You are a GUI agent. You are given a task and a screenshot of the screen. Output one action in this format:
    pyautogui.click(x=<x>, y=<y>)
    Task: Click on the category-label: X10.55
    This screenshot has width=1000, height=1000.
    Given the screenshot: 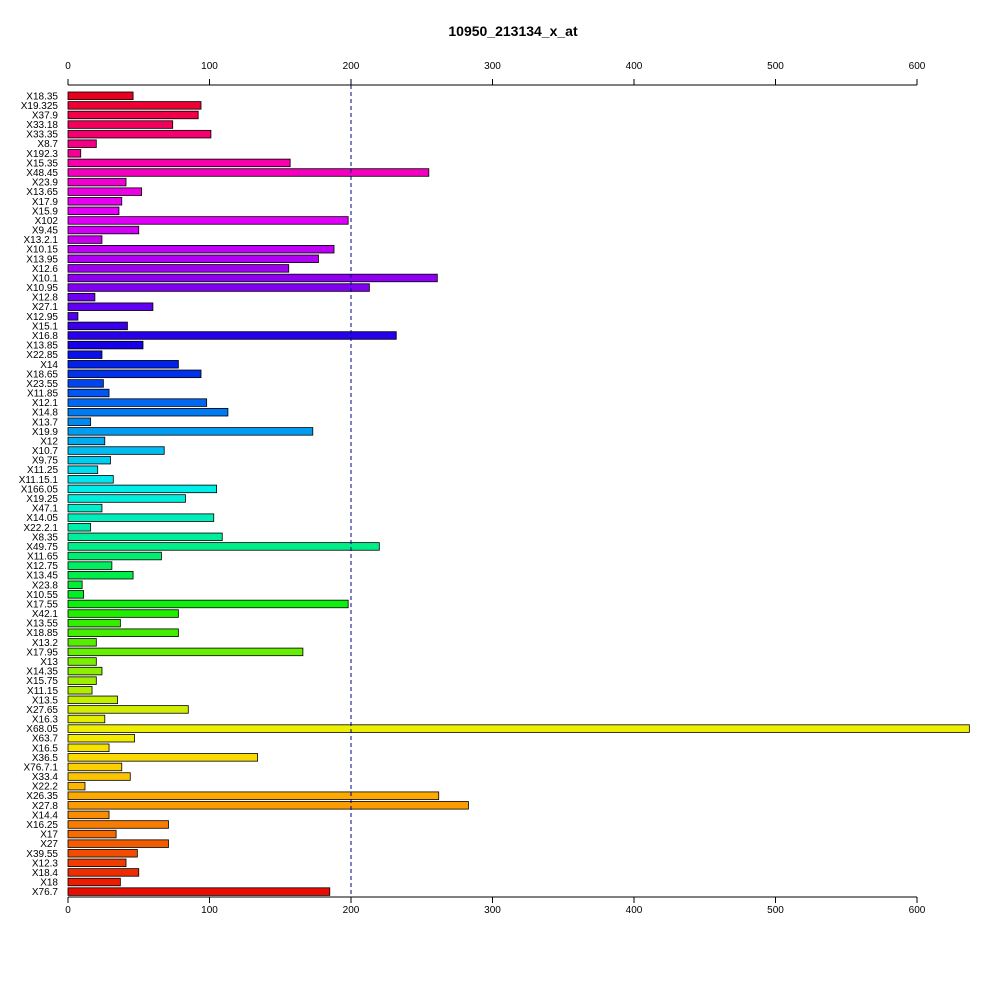 What is the action you would take?
    pyautogui.click(x=42, y=595)
    